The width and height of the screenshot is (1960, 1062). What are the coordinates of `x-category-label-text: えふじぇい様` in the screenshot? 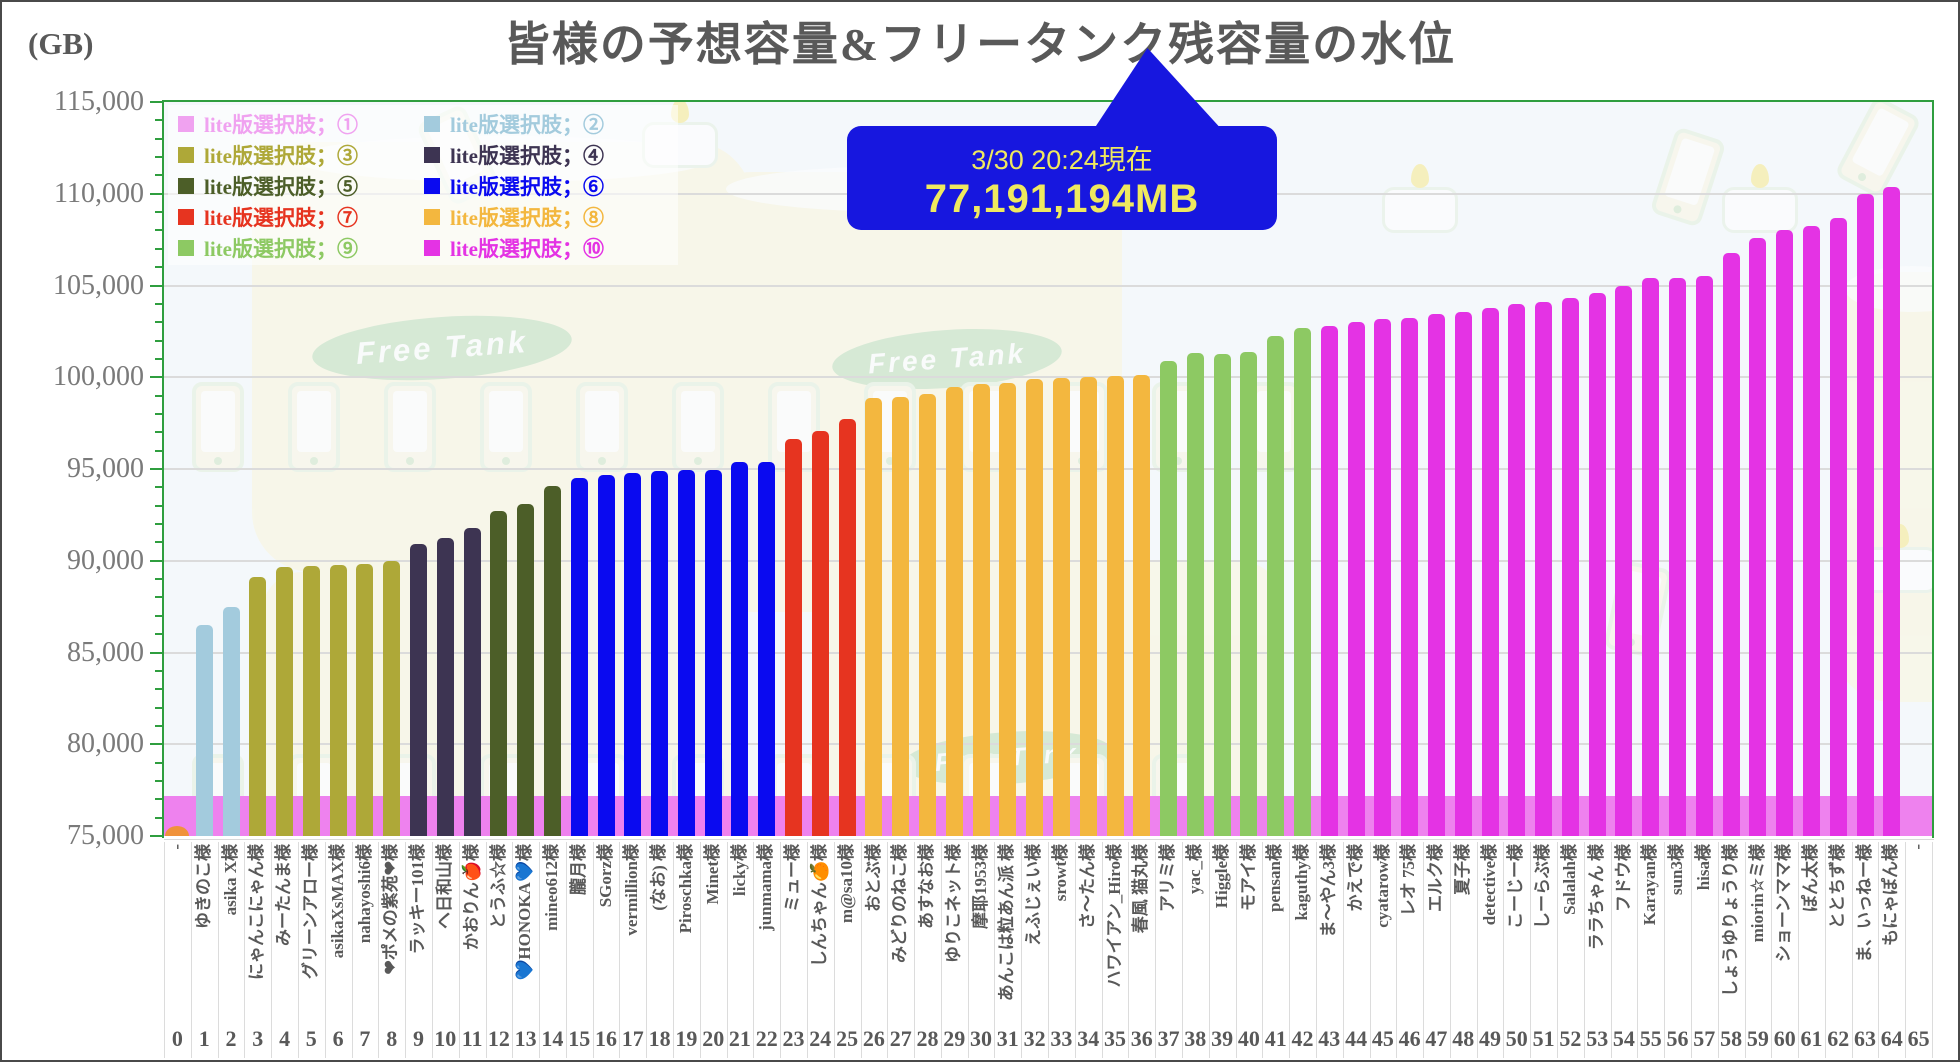 It's located at (1034, 895).